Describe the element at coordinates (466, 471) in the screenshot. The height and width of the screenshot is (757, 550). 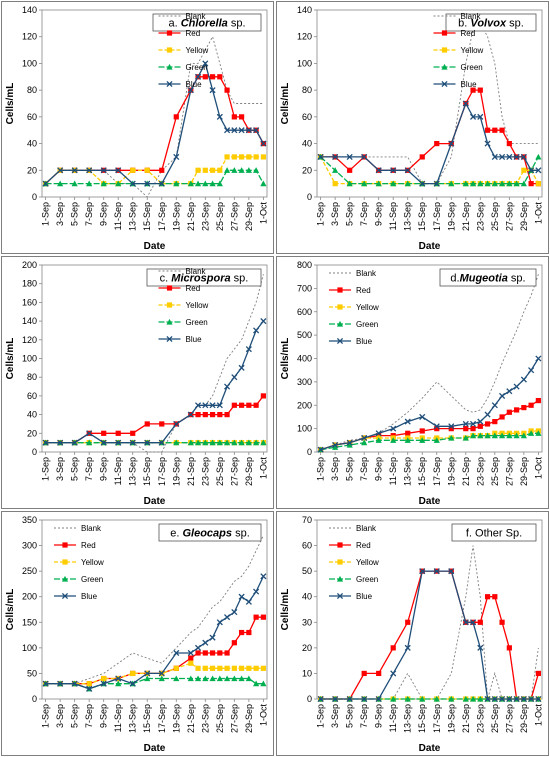
I see `x-tick-label: 21-Sep` at that location.